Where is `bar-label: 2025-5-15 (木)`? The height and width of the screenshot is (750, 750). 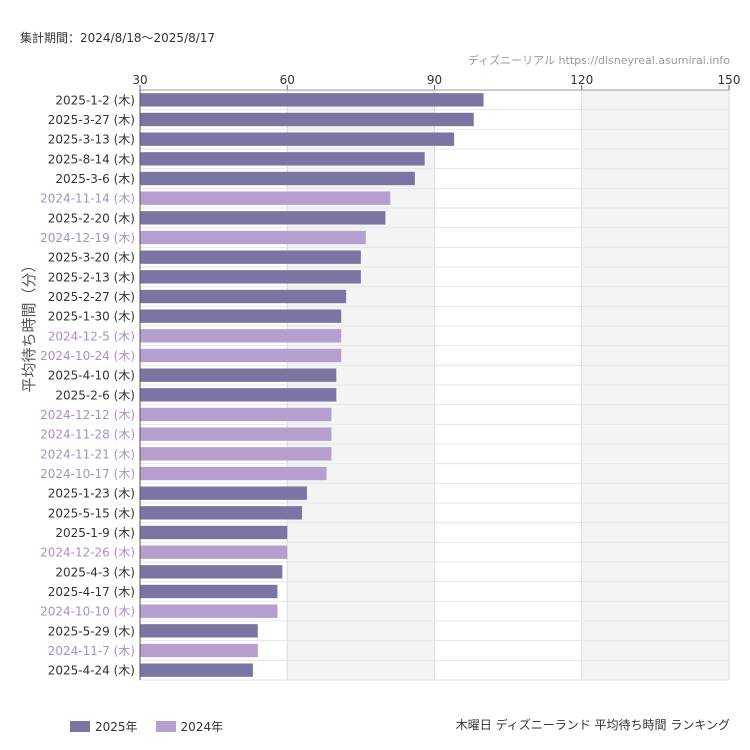
bar-label: 2025-5-15 (木) is located at coordinates (91, 513).